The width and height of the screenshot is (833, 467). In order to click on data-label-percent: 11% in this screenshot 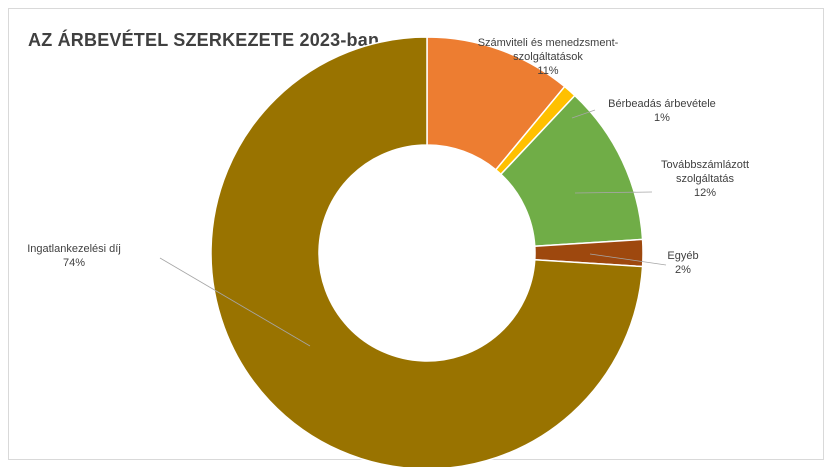, I will do `click(547, 71)`.